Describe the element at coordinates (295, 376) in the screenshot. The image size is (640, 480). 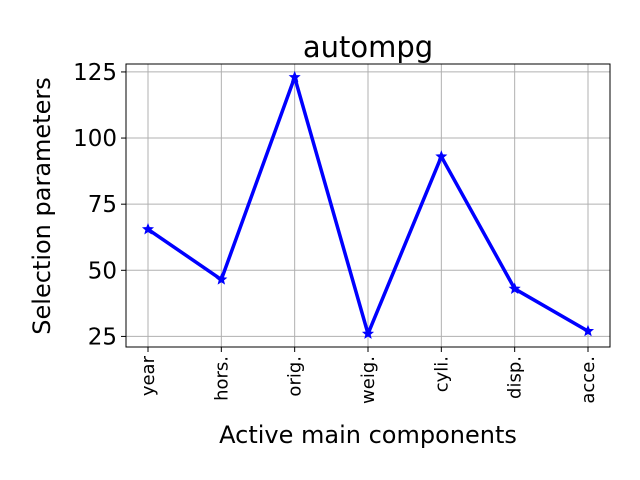
I see `x-tick-label: orig.` at that location.